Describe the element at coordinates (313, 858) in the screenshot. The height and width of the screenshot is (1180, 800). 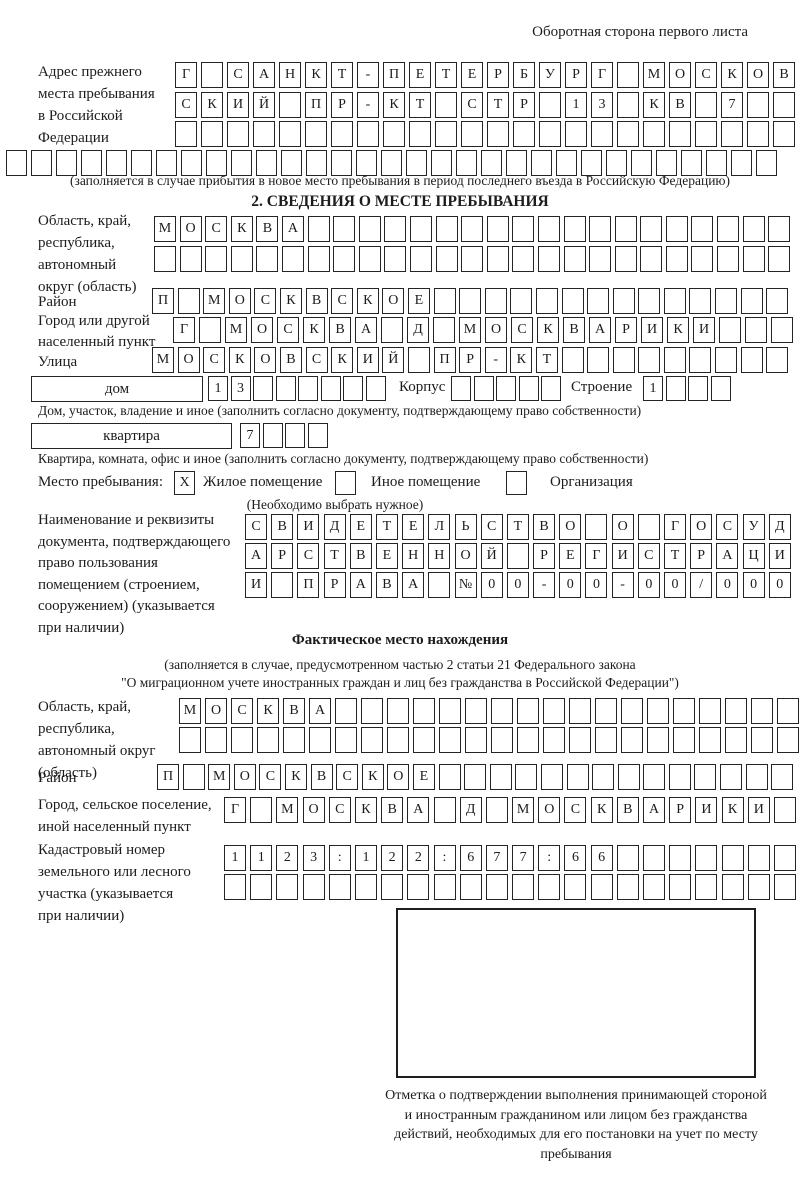
I see `char-cell: 3` at that location.